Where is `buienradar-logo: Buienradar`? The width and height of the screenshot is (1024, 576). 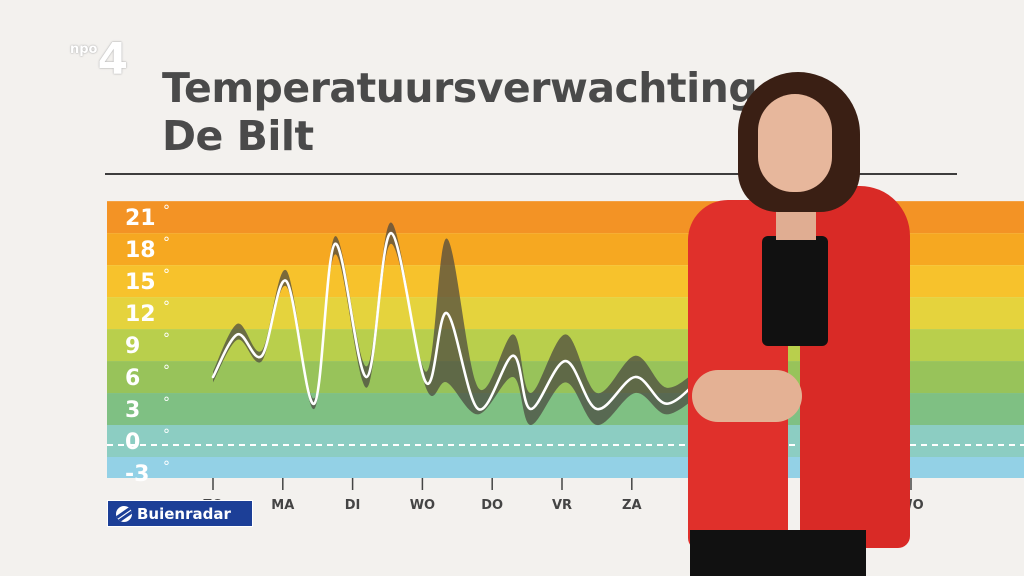 buienradar-logo: Buienradar is located at coordinates (180, 513).